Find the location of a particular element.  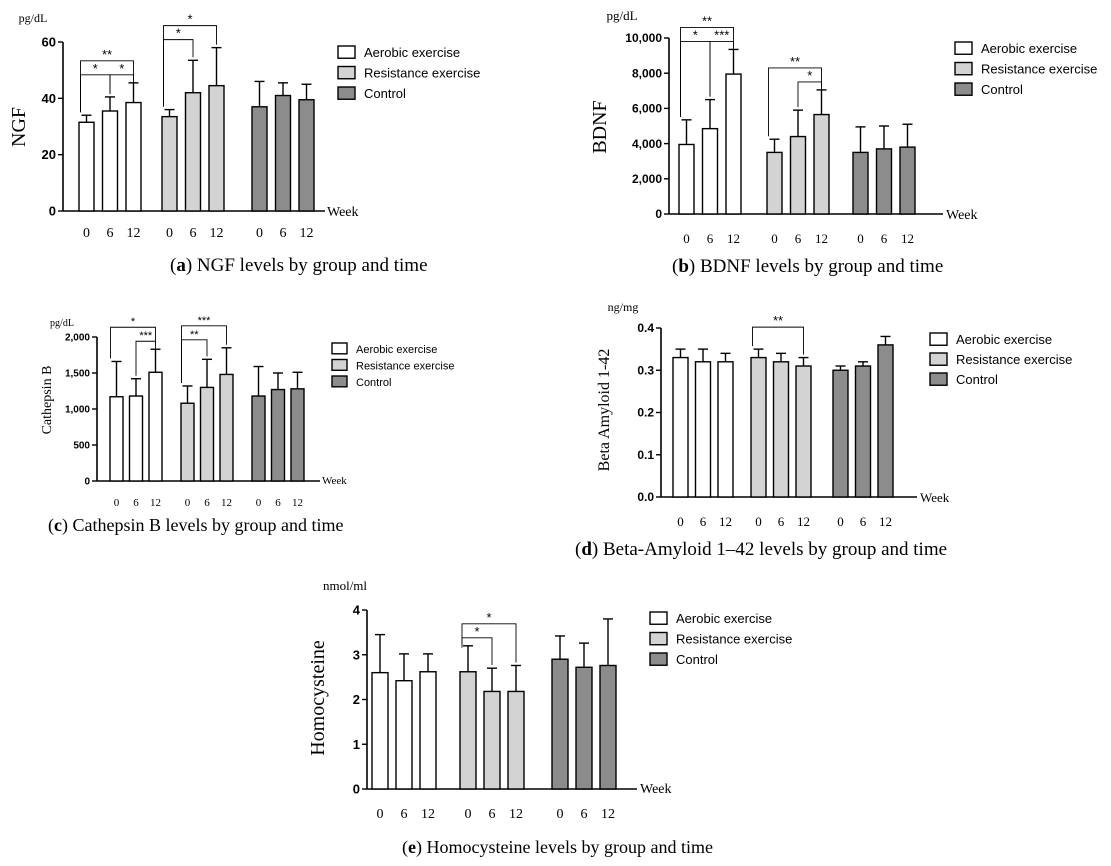

y-tick-label: 6,000 is located at coordinates (647, 109).